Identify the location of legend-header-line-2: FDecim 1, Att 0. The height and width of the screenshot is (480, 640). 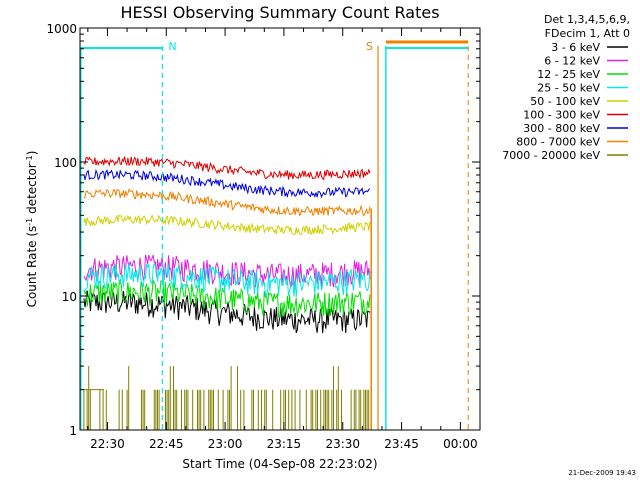
(587, 33).